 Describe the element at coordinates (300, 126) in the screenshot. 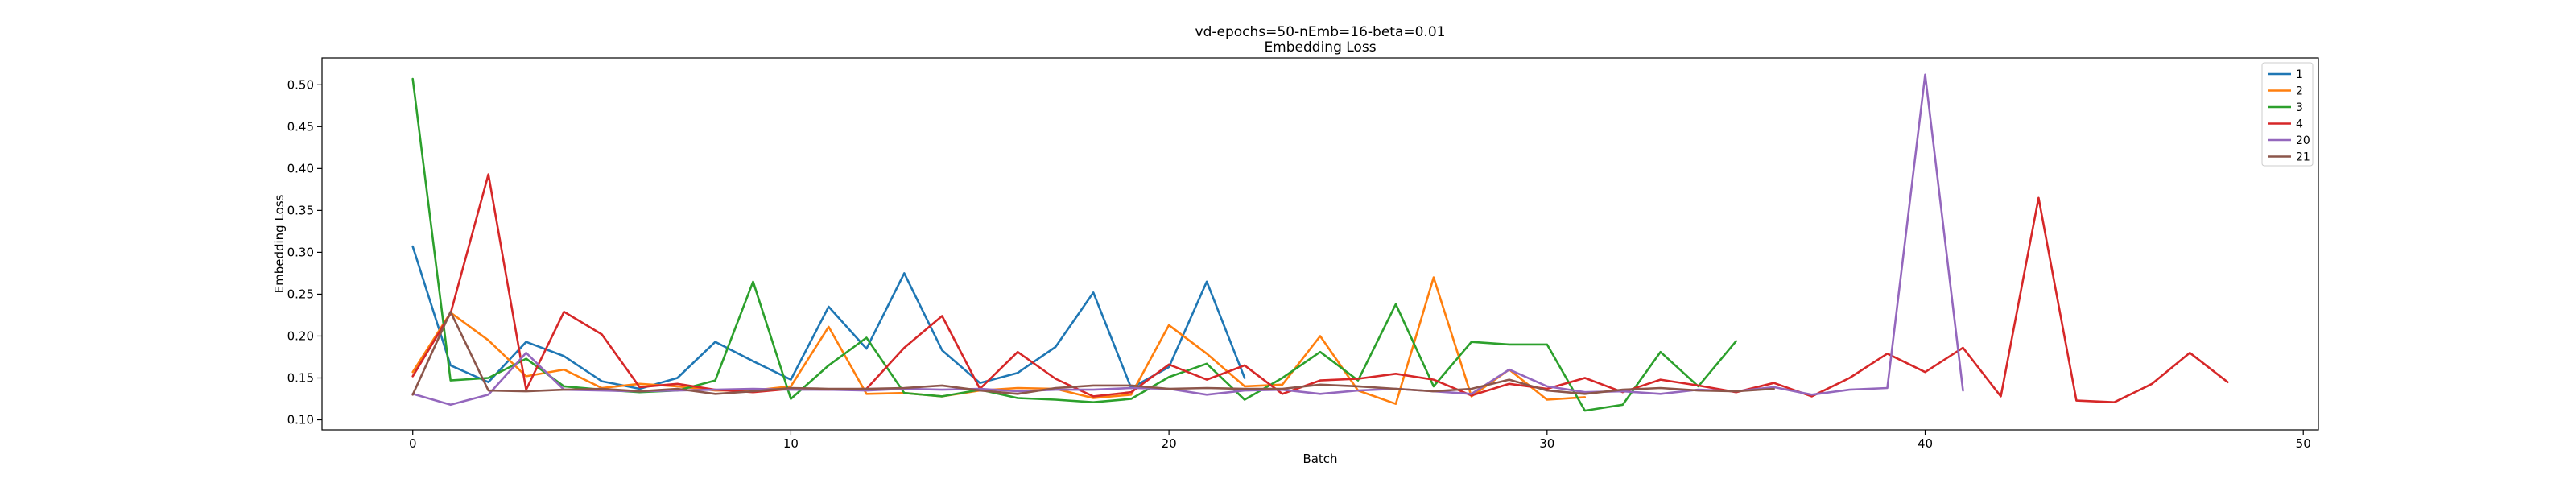

I see `y-tick-label: 0.45` at that location.